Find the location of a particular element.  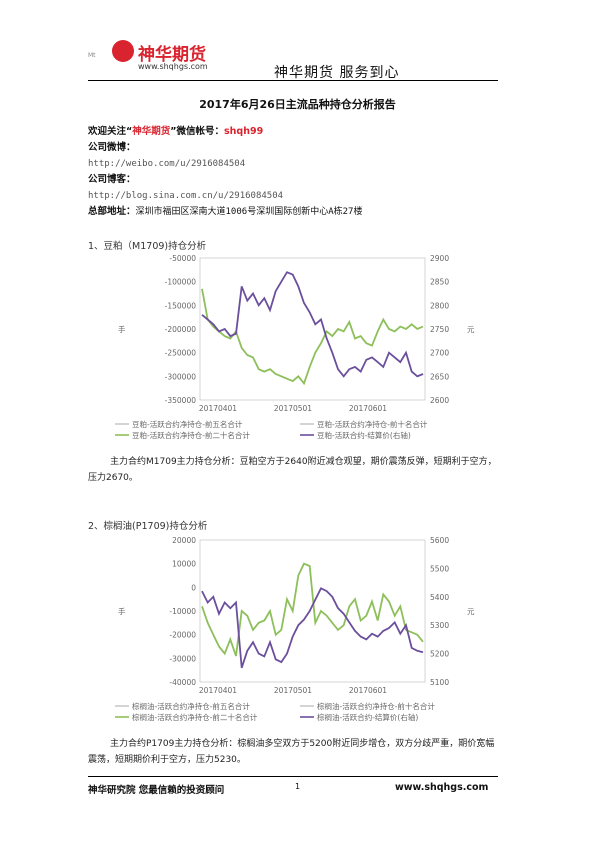

left-tick-label: -40000 is located at coordinates (182, 682).